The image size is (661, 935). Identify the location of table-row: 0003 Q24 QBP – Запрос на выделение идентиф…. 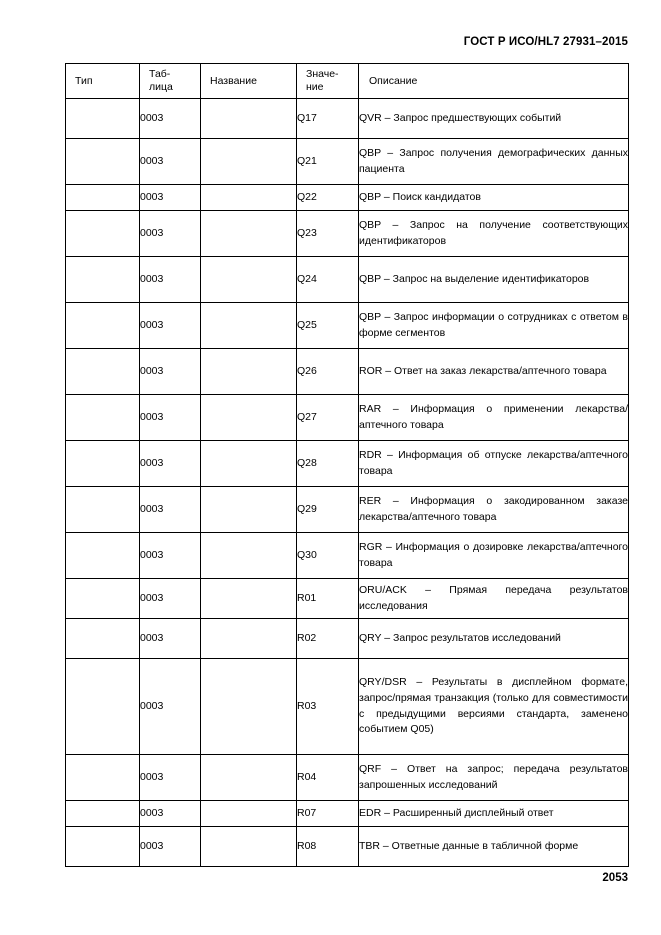
(347, 279).